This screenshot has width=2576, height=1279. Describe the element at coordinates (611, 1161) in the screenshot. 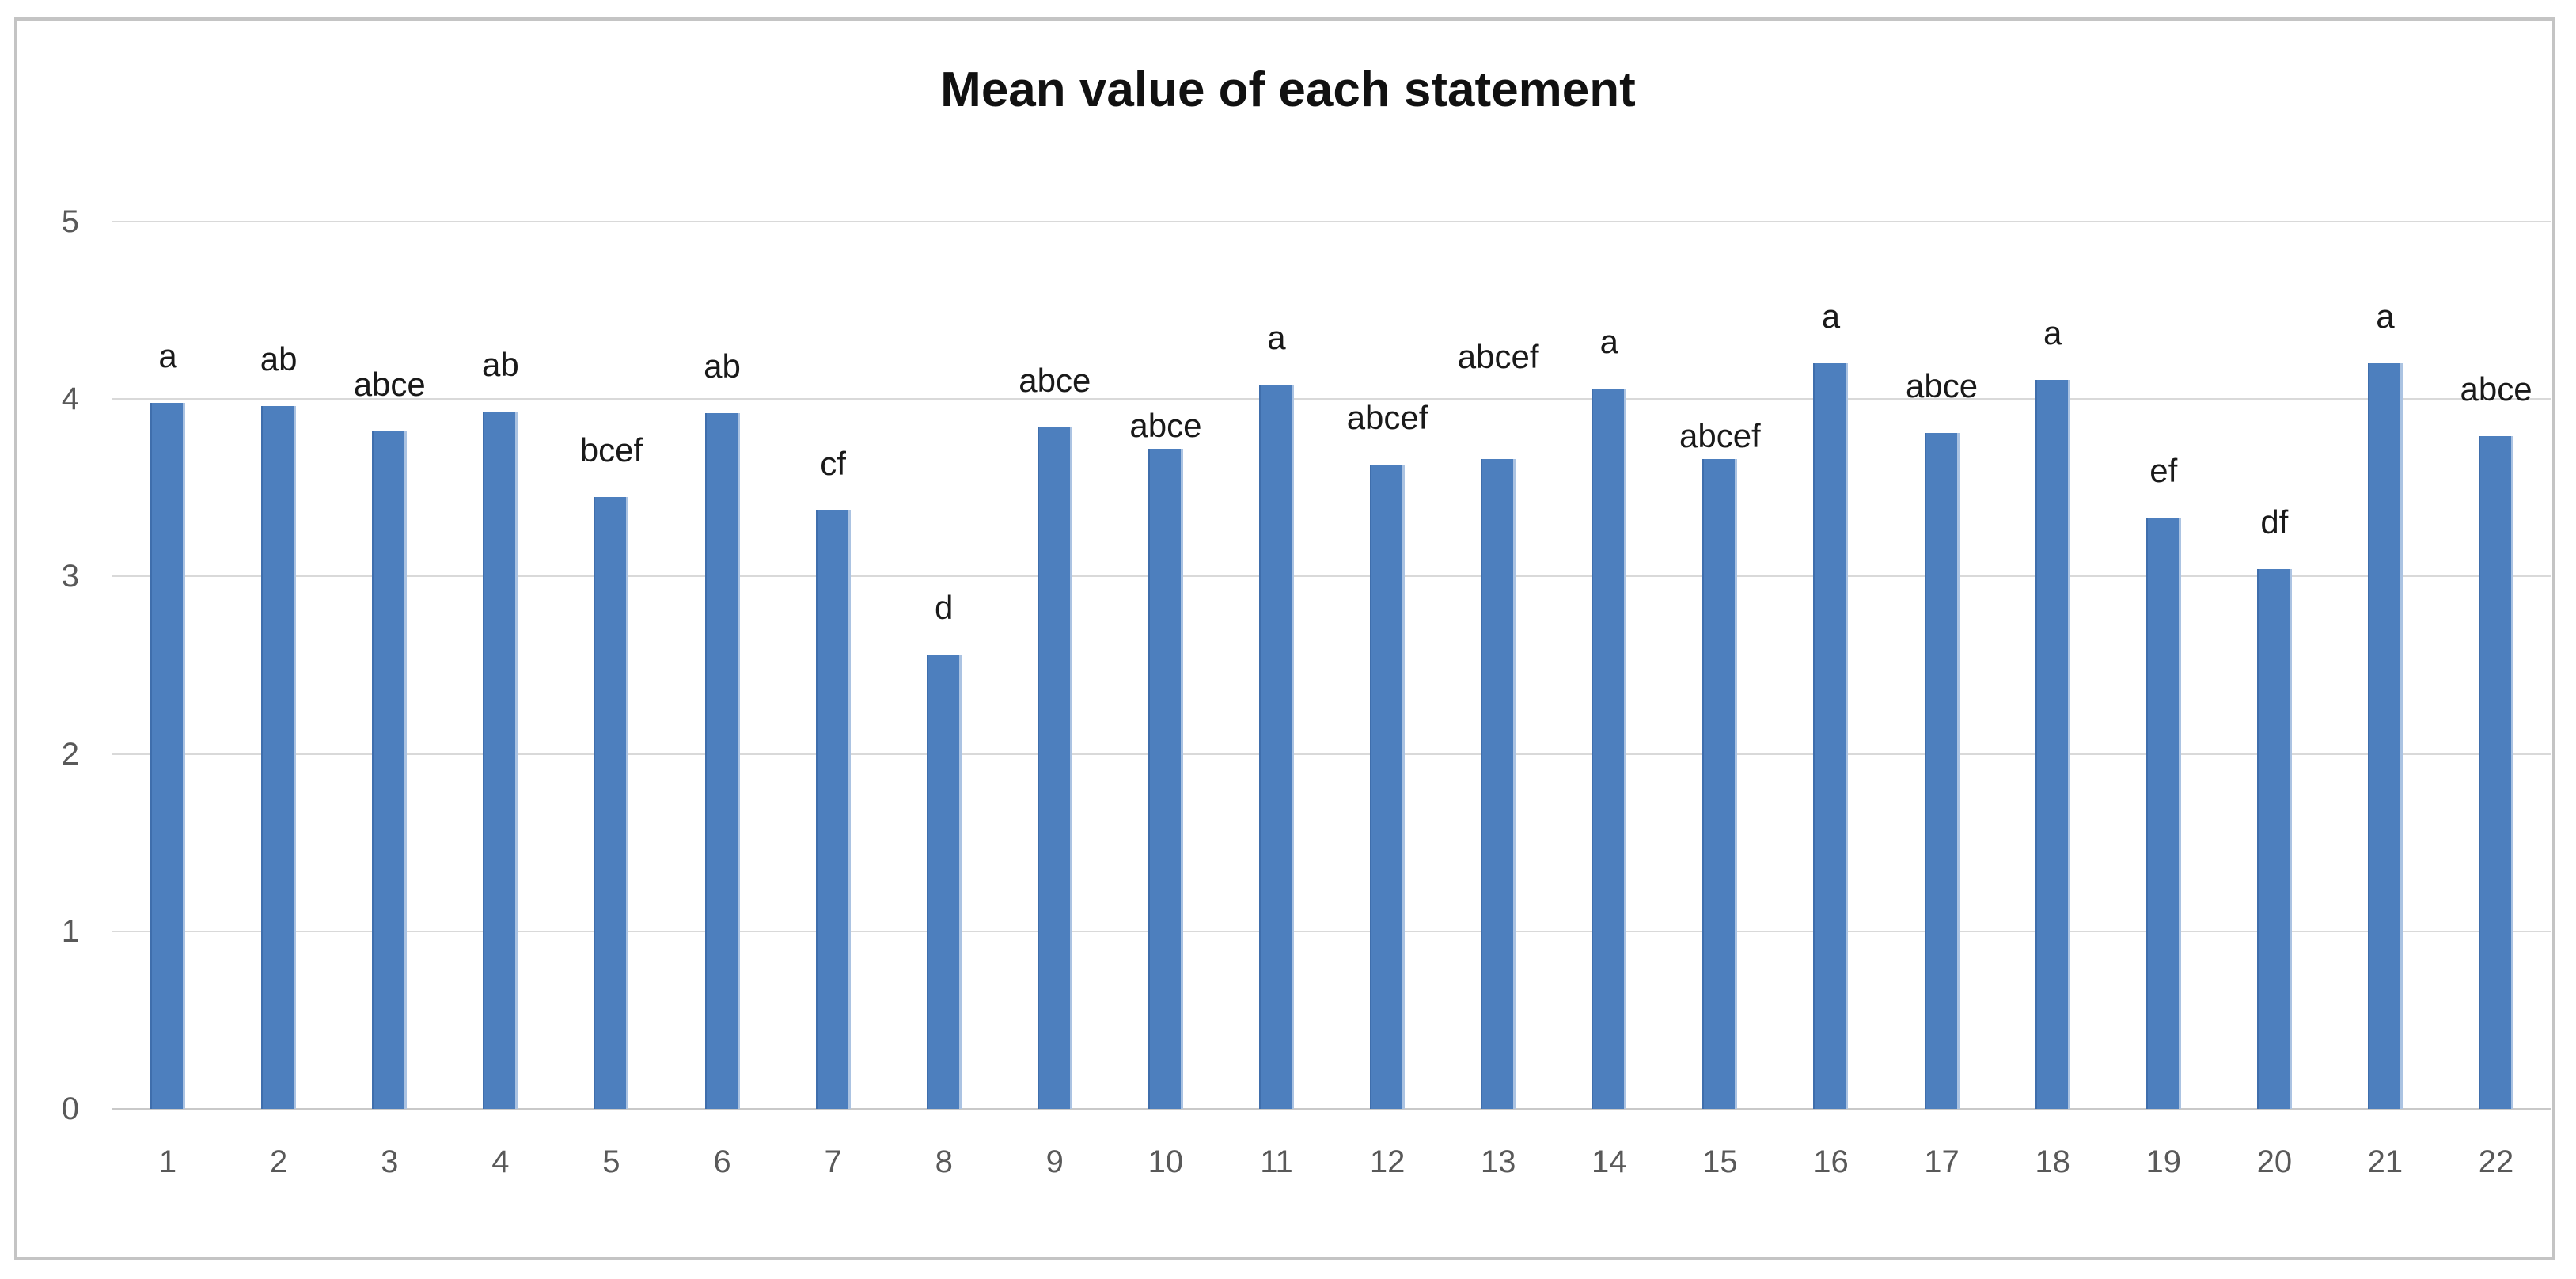

I see `x-tick-label-5: 5` at that location.